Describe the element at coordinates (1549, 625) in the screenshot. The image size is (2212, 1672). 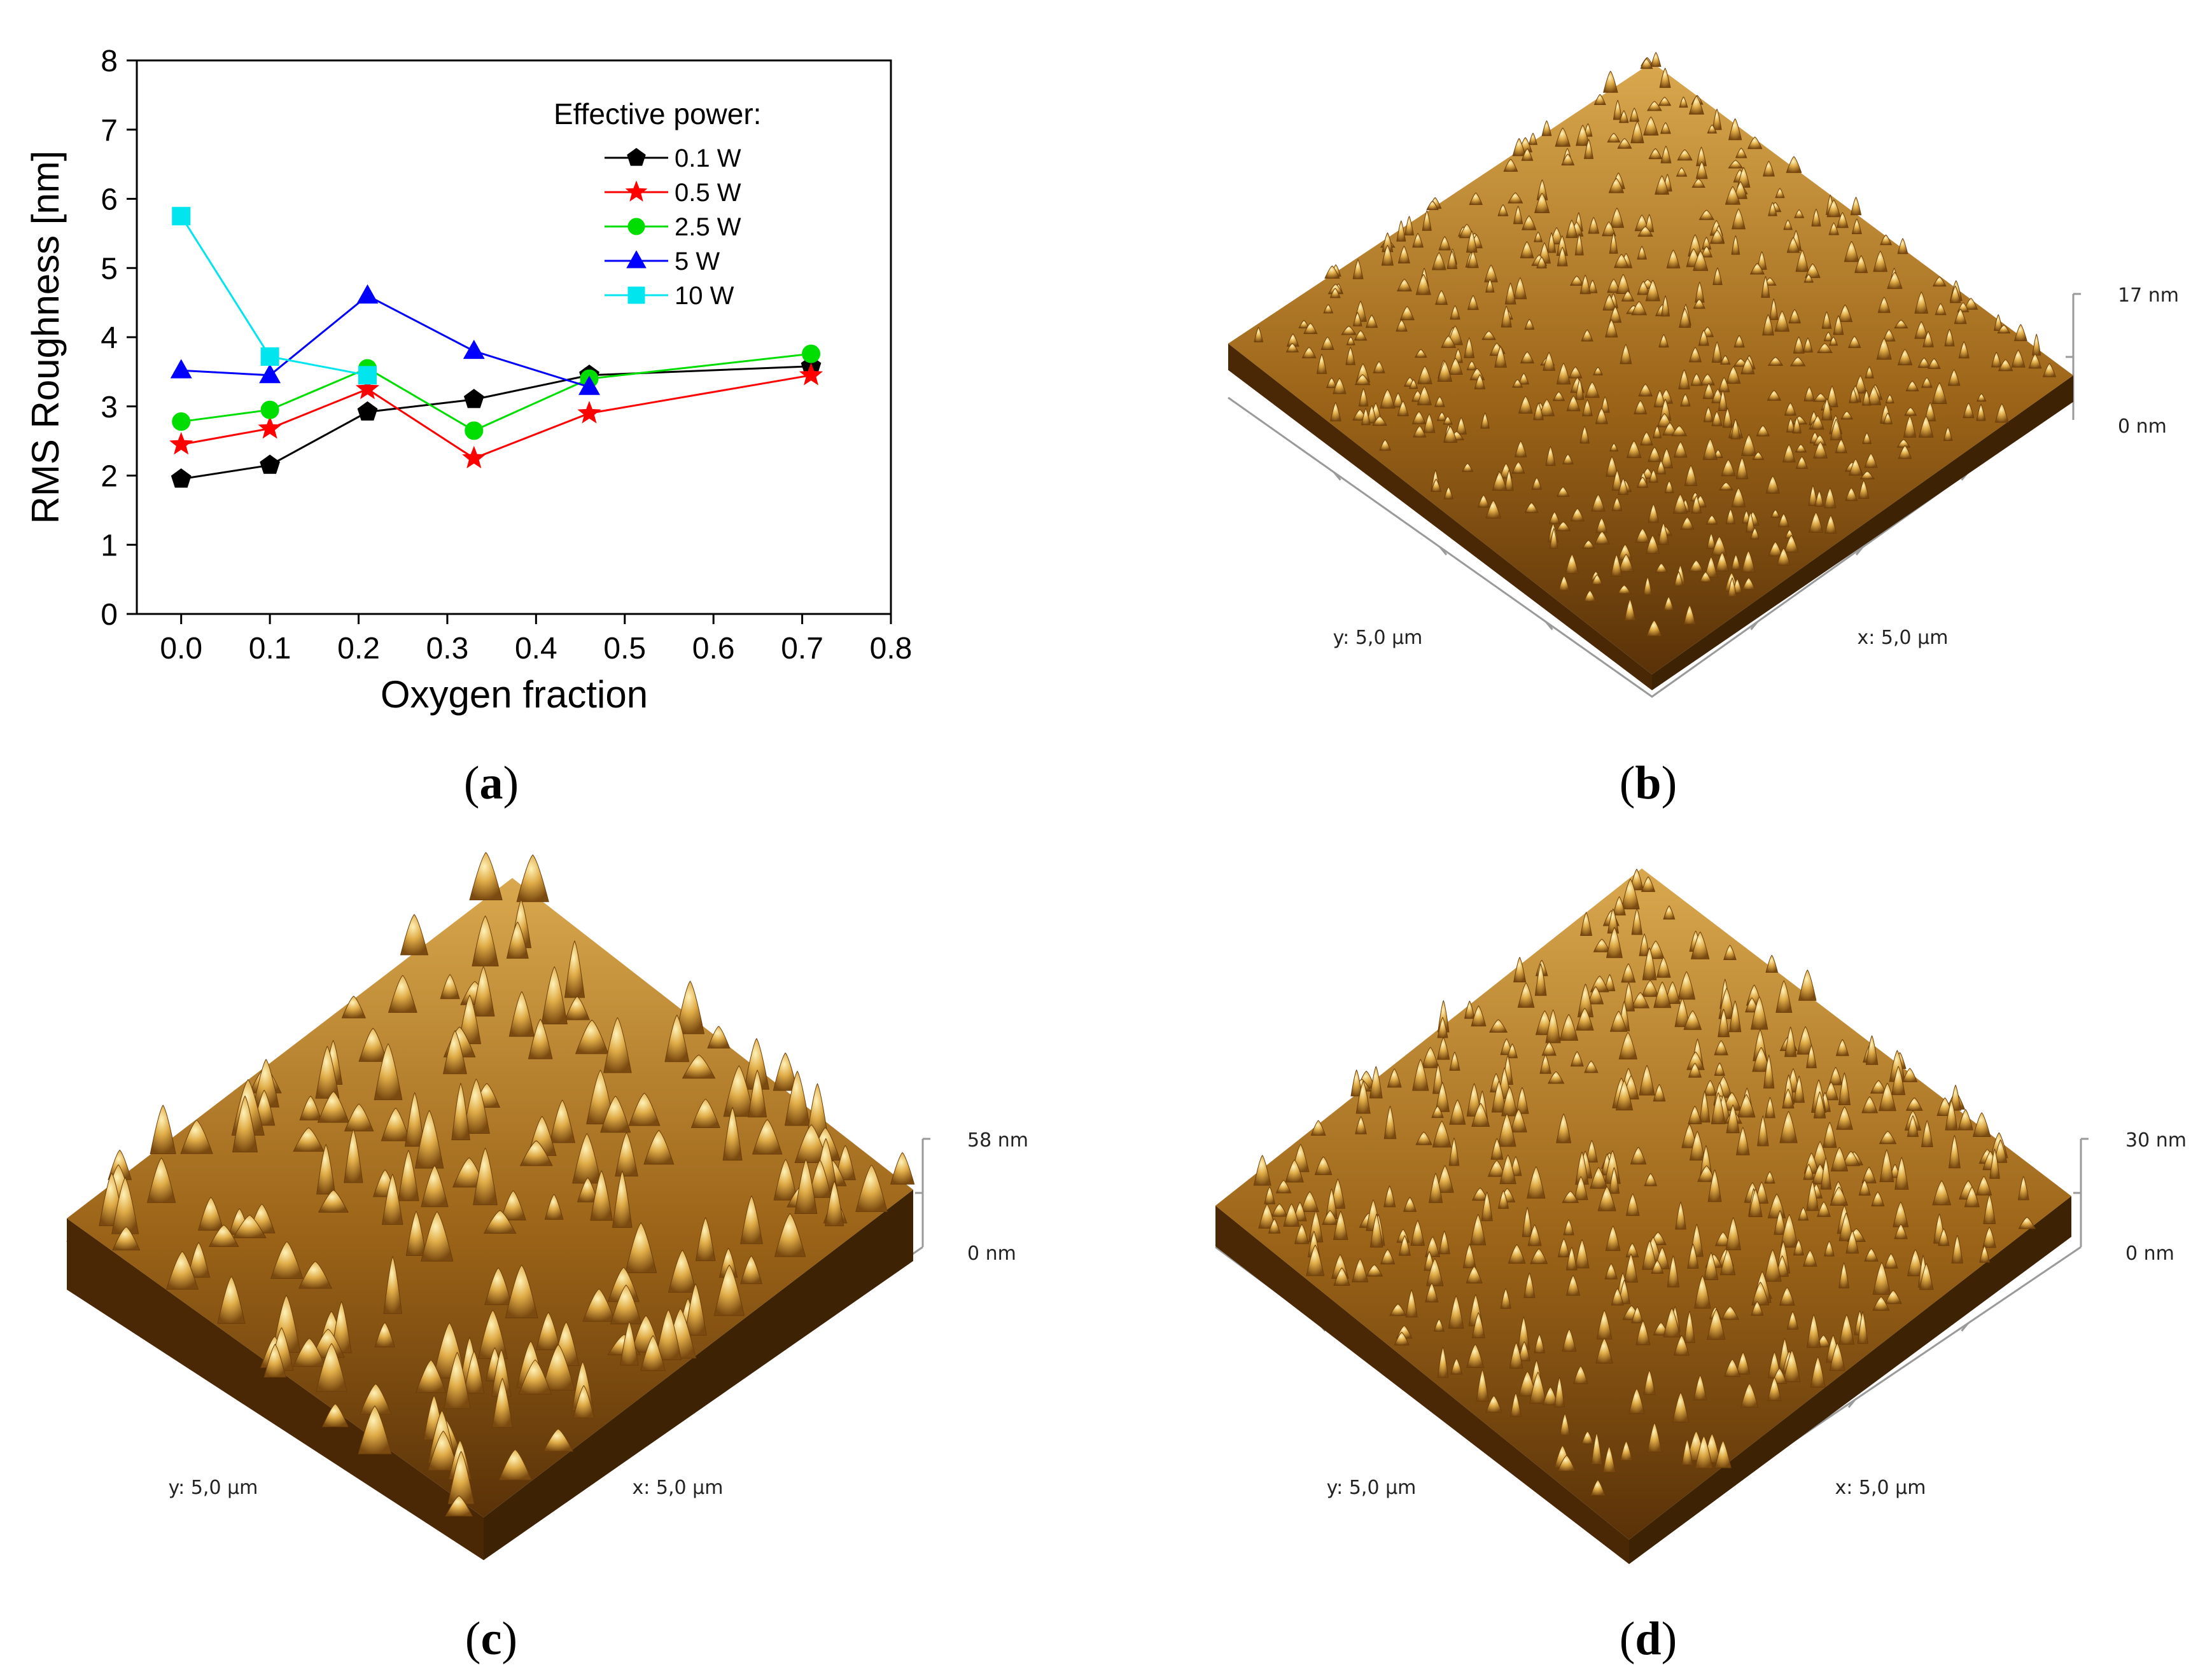
I see `afm-base-tick` at that location.